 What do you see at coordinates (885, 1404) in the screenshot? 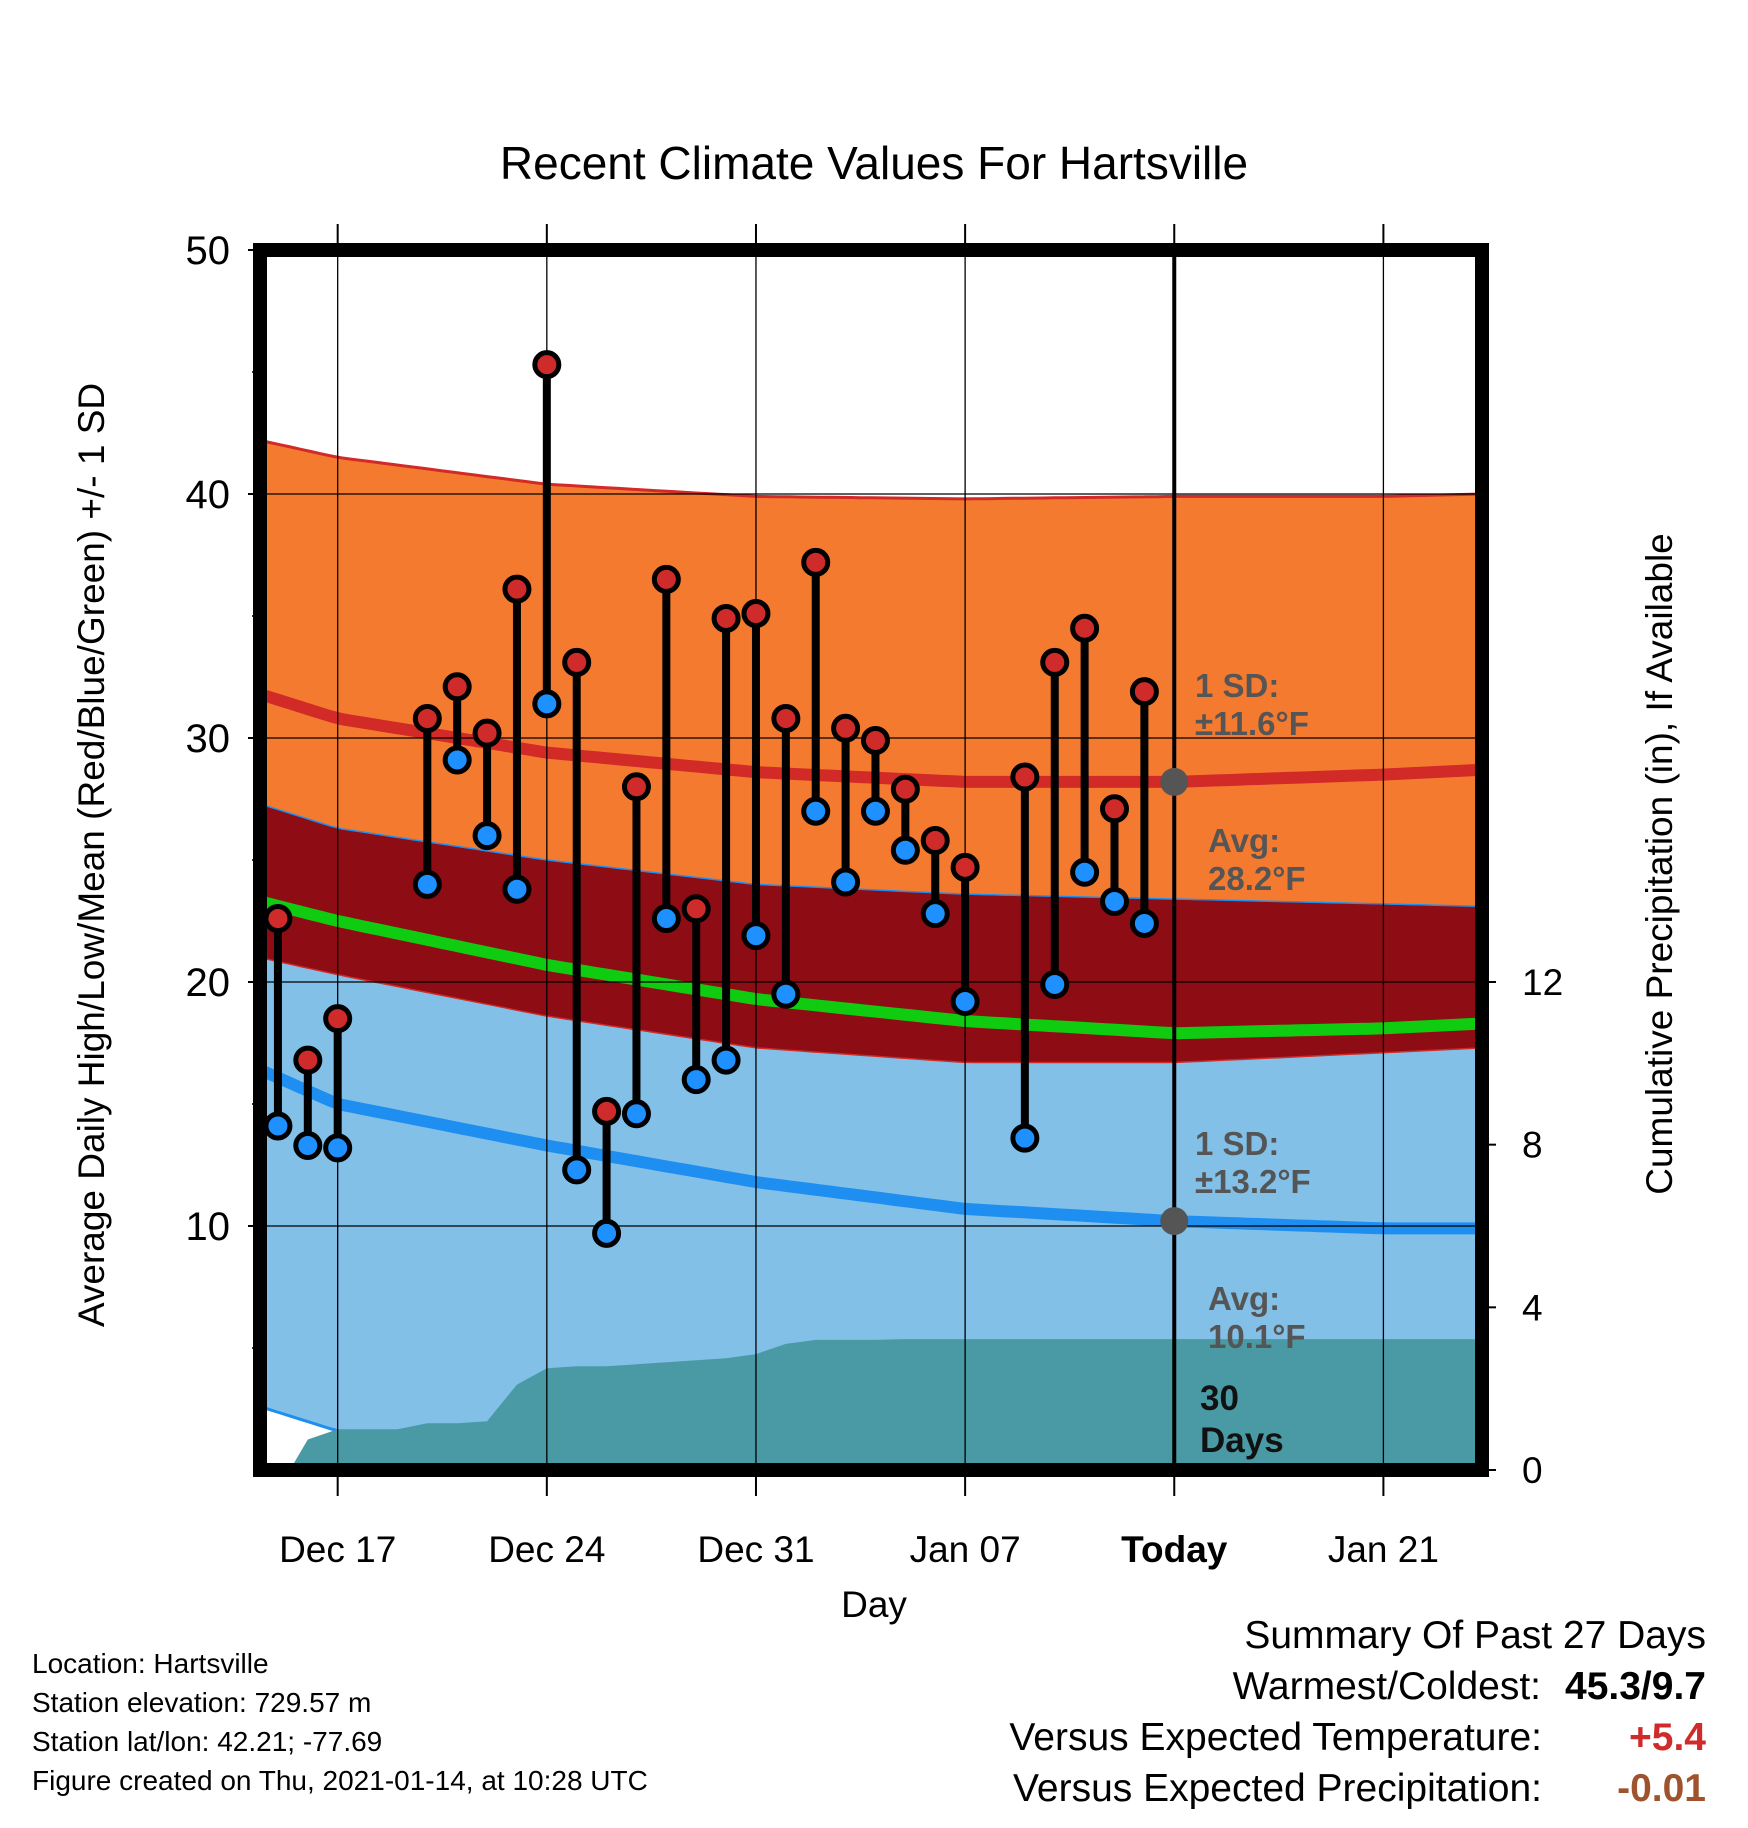
I see `precip-area` at bounding box center [885, 1404].